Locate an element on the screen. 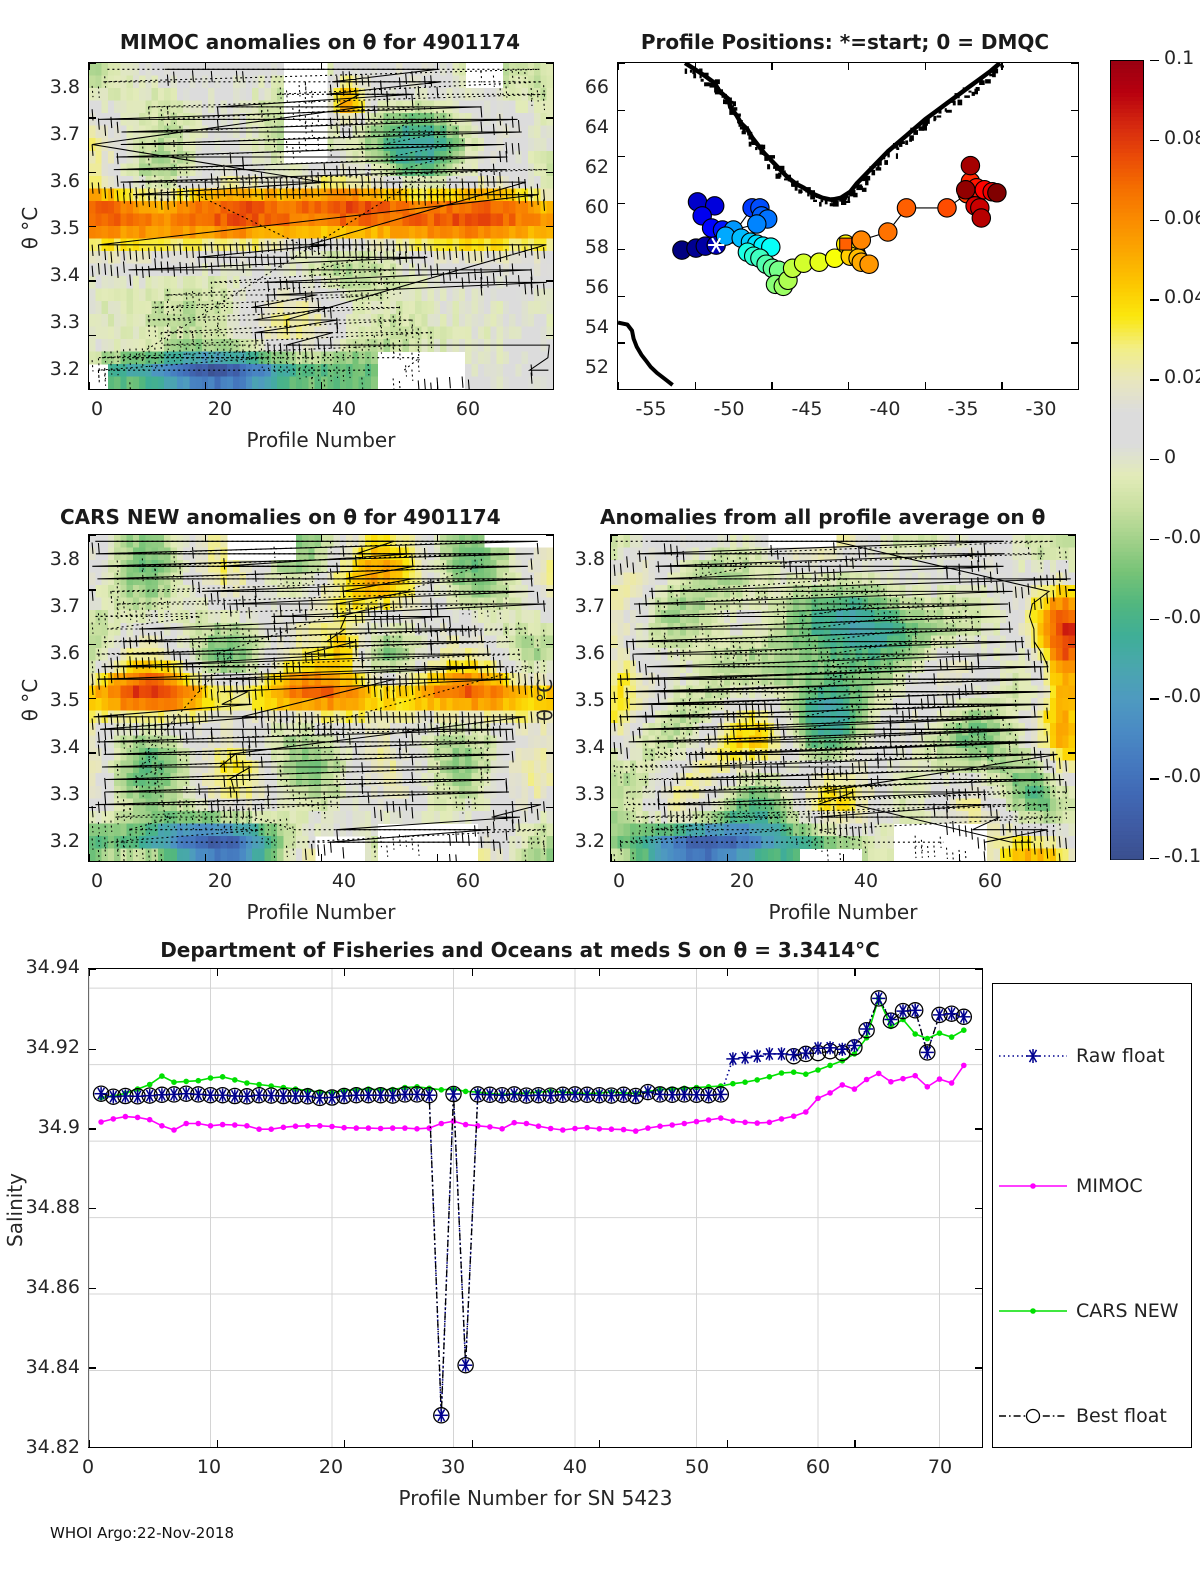  panel4-title: Anomalies from all profile average on θ is located at coordinates (823, 517).